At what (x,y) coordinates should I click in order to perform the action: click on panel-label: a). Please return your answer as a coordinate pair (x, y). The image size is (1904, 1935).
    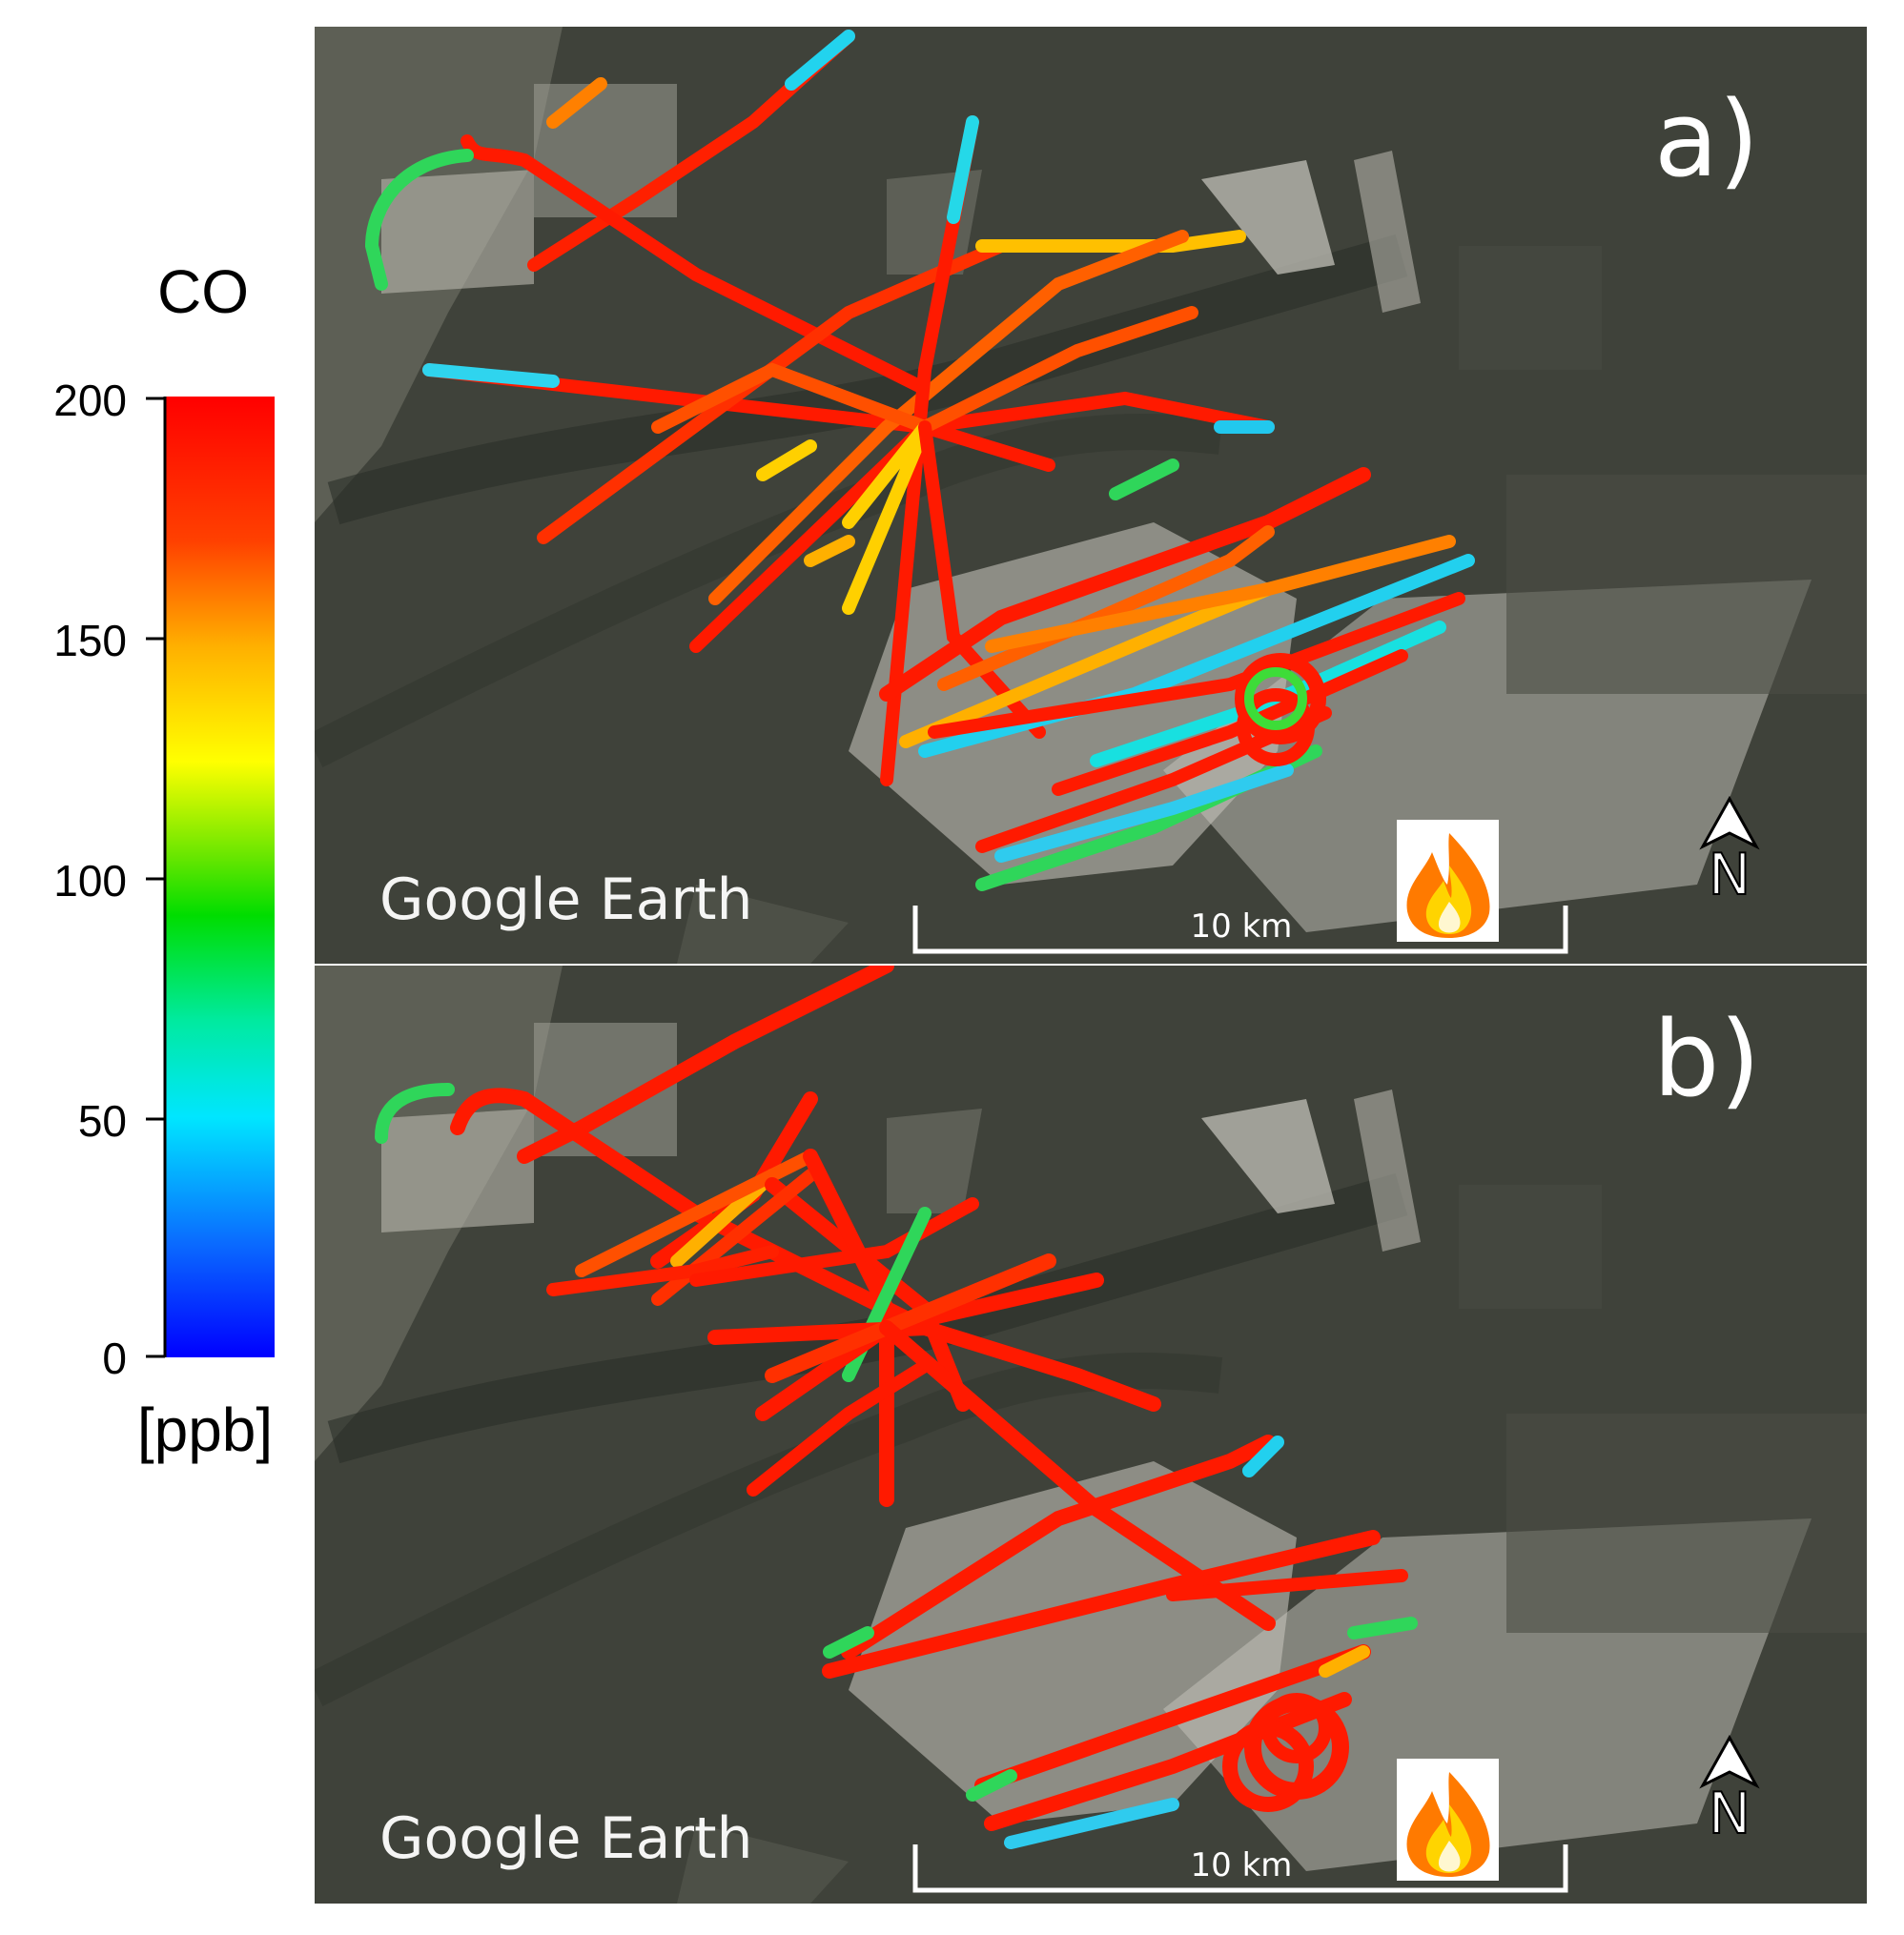
    Looking at the image, I should click on (1707, 139).